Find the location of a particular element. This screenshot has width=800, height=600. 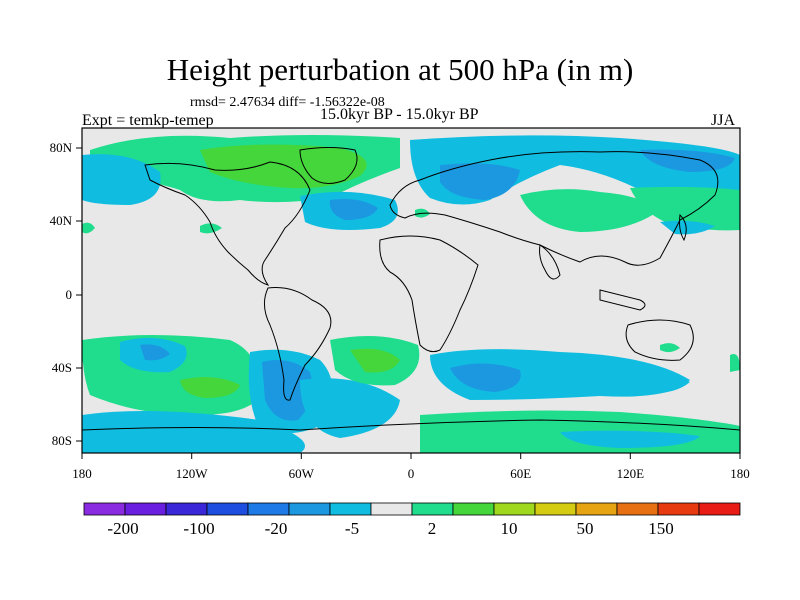

lon-tick-label: 60E is located at coordinates (520, 473).